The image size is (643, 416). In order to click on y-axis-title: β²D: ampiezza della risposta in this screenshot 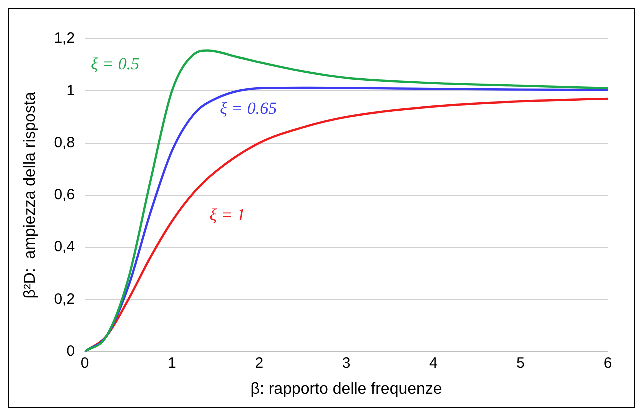, I will do `click(31, 195)`.